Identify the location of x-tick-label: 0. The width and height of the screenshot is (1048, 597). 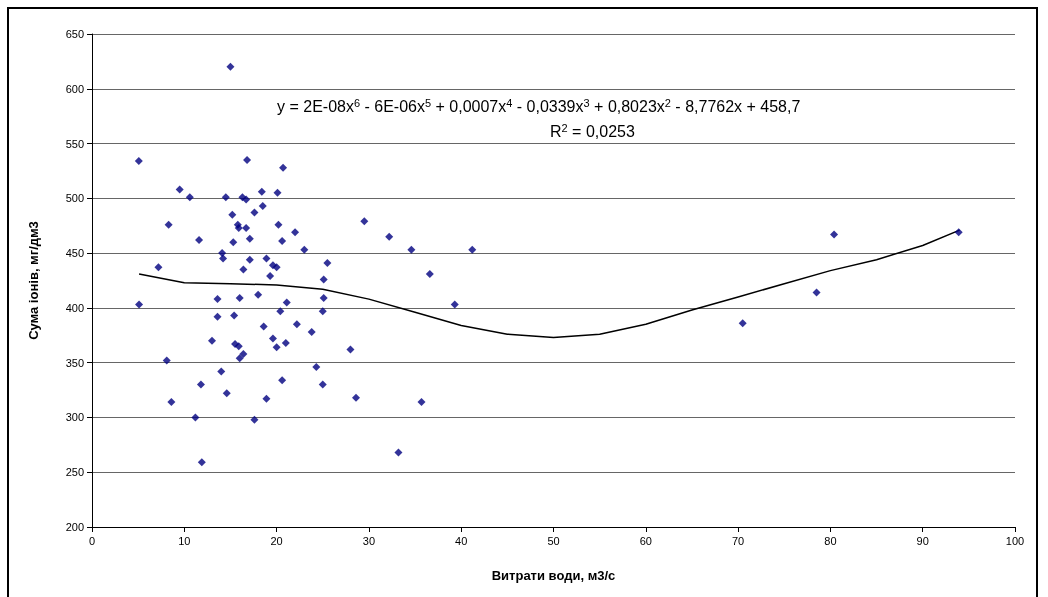
(92, 540).